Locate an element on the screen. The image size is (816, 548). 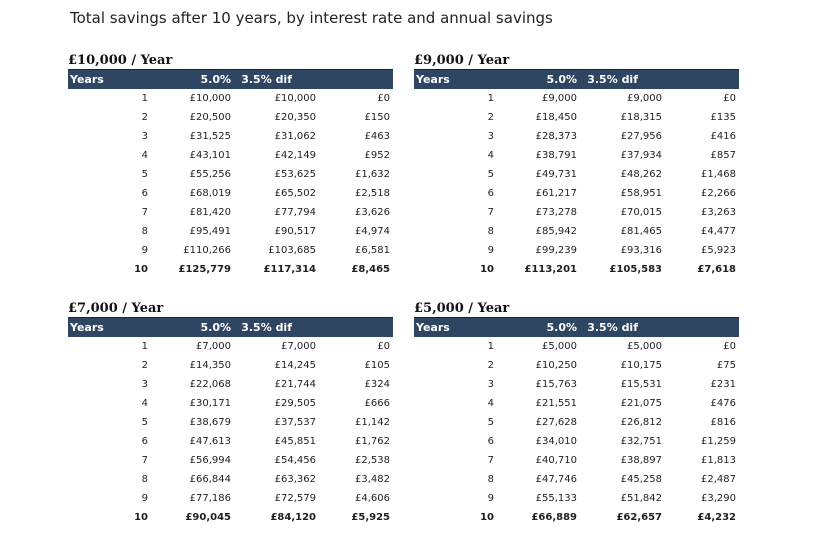
rate-5-cell: £7,000 is located at coordinates (213, 346).